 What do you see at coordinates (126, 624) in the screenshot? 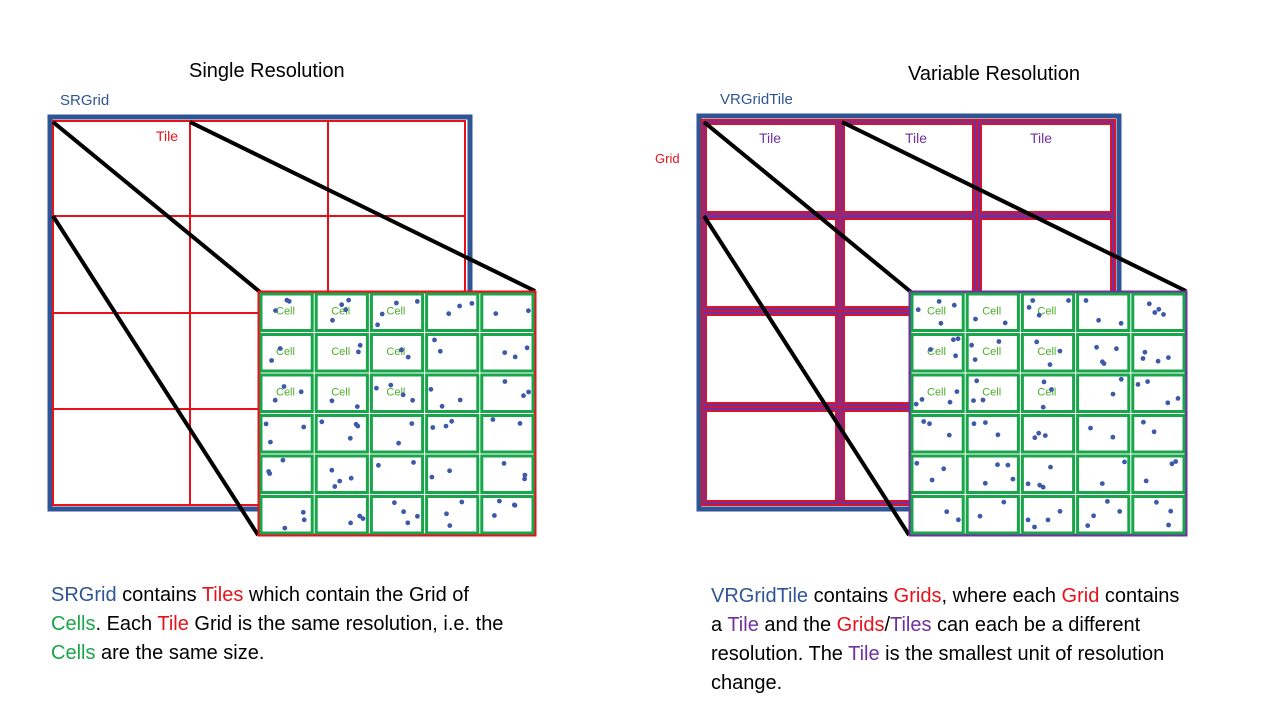
I see `caption-segment: . Each` at bounding box center [126, 624].